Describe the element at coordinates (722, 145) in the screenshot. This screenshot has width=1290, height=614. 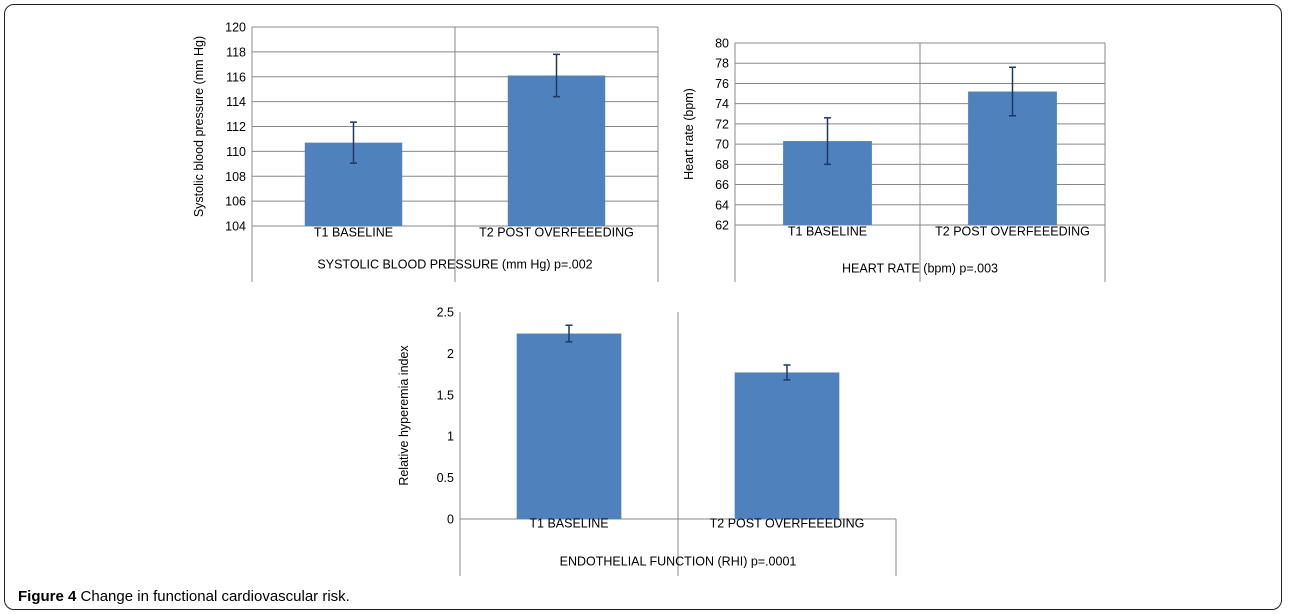
I see `y-tick-label: 70` at that location.